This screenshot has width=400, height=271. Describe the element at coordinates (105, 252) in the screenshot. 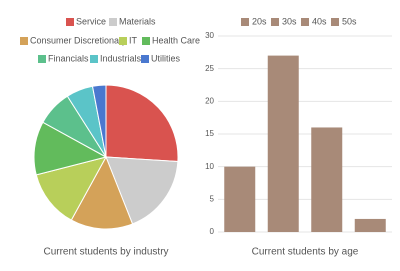

I see `chart-title: Current students by industry` at that location.